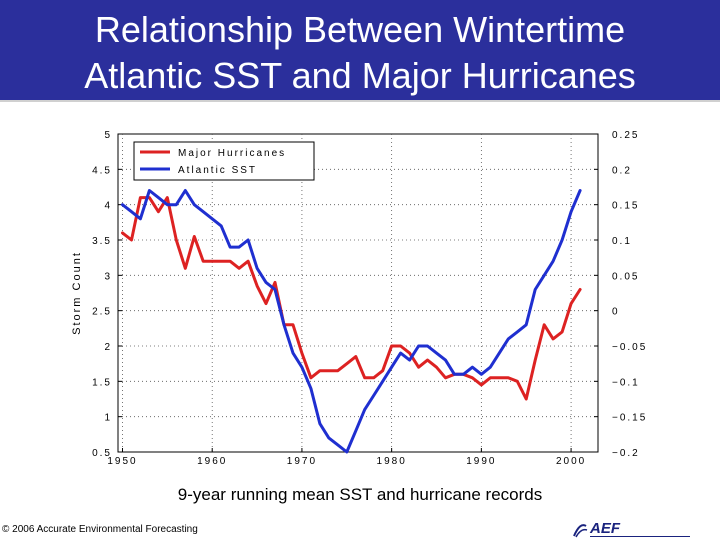 The width and height of the screenshot is (720, 540). I want to click on legend-label: Atlantic SST, so click(217, 170).